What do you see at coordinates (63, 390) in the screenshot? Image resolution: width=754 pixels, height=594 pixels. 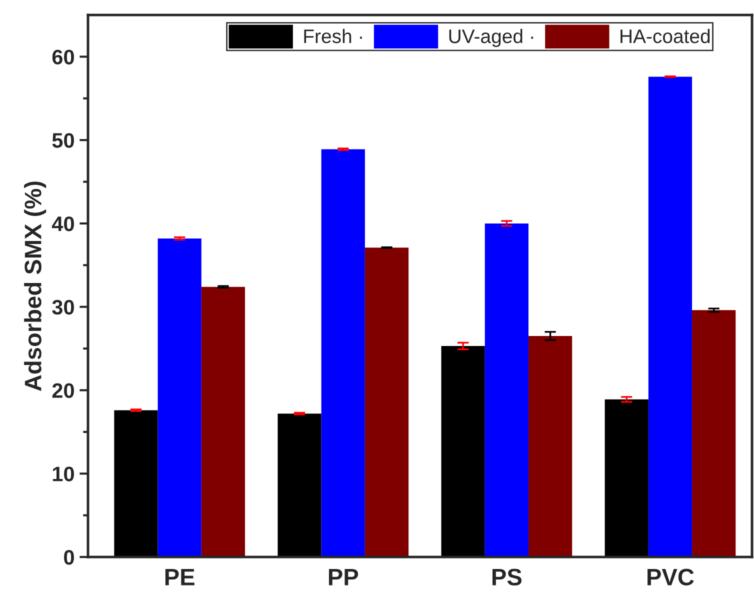 I see `y-tick-label: 20` at bounding box center [63, 390].